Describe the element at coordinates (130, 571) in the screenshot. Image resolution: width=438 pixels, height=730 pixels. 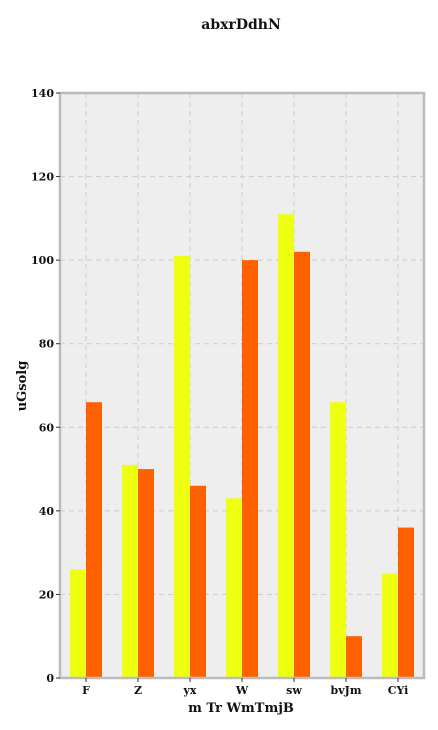
I see `bar-series1-z` at that location.